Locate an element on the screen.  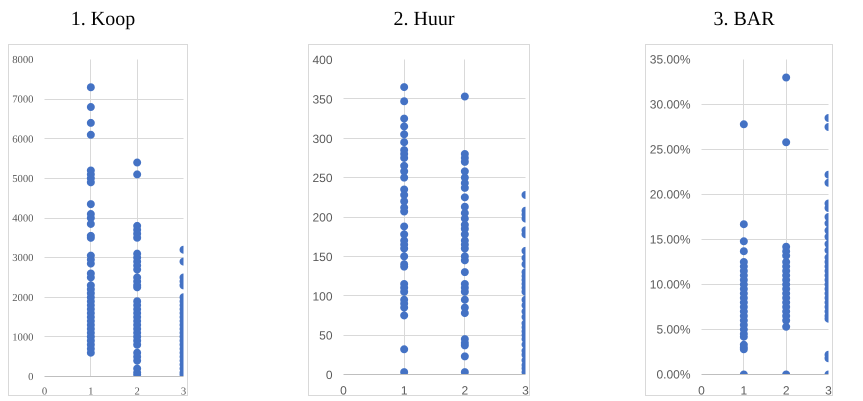
y-tick-label: 2000 is located at coordinates (23, 298).